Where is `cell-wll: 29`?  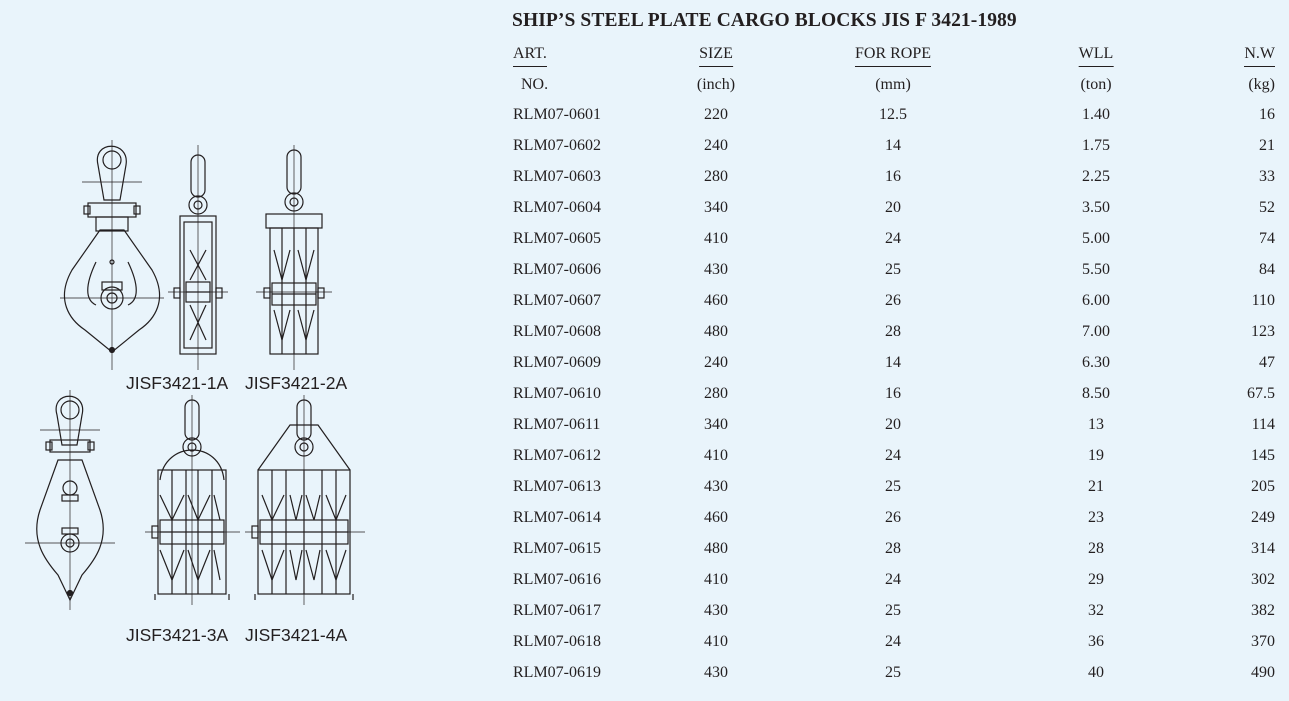 cell-wll: 29 is located at coordinates (1096, 579).